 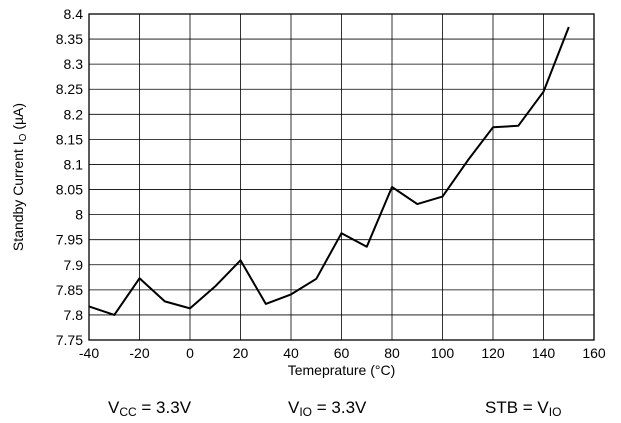 I want to click on y-tick-label: 8, so click(x=79, y=215).